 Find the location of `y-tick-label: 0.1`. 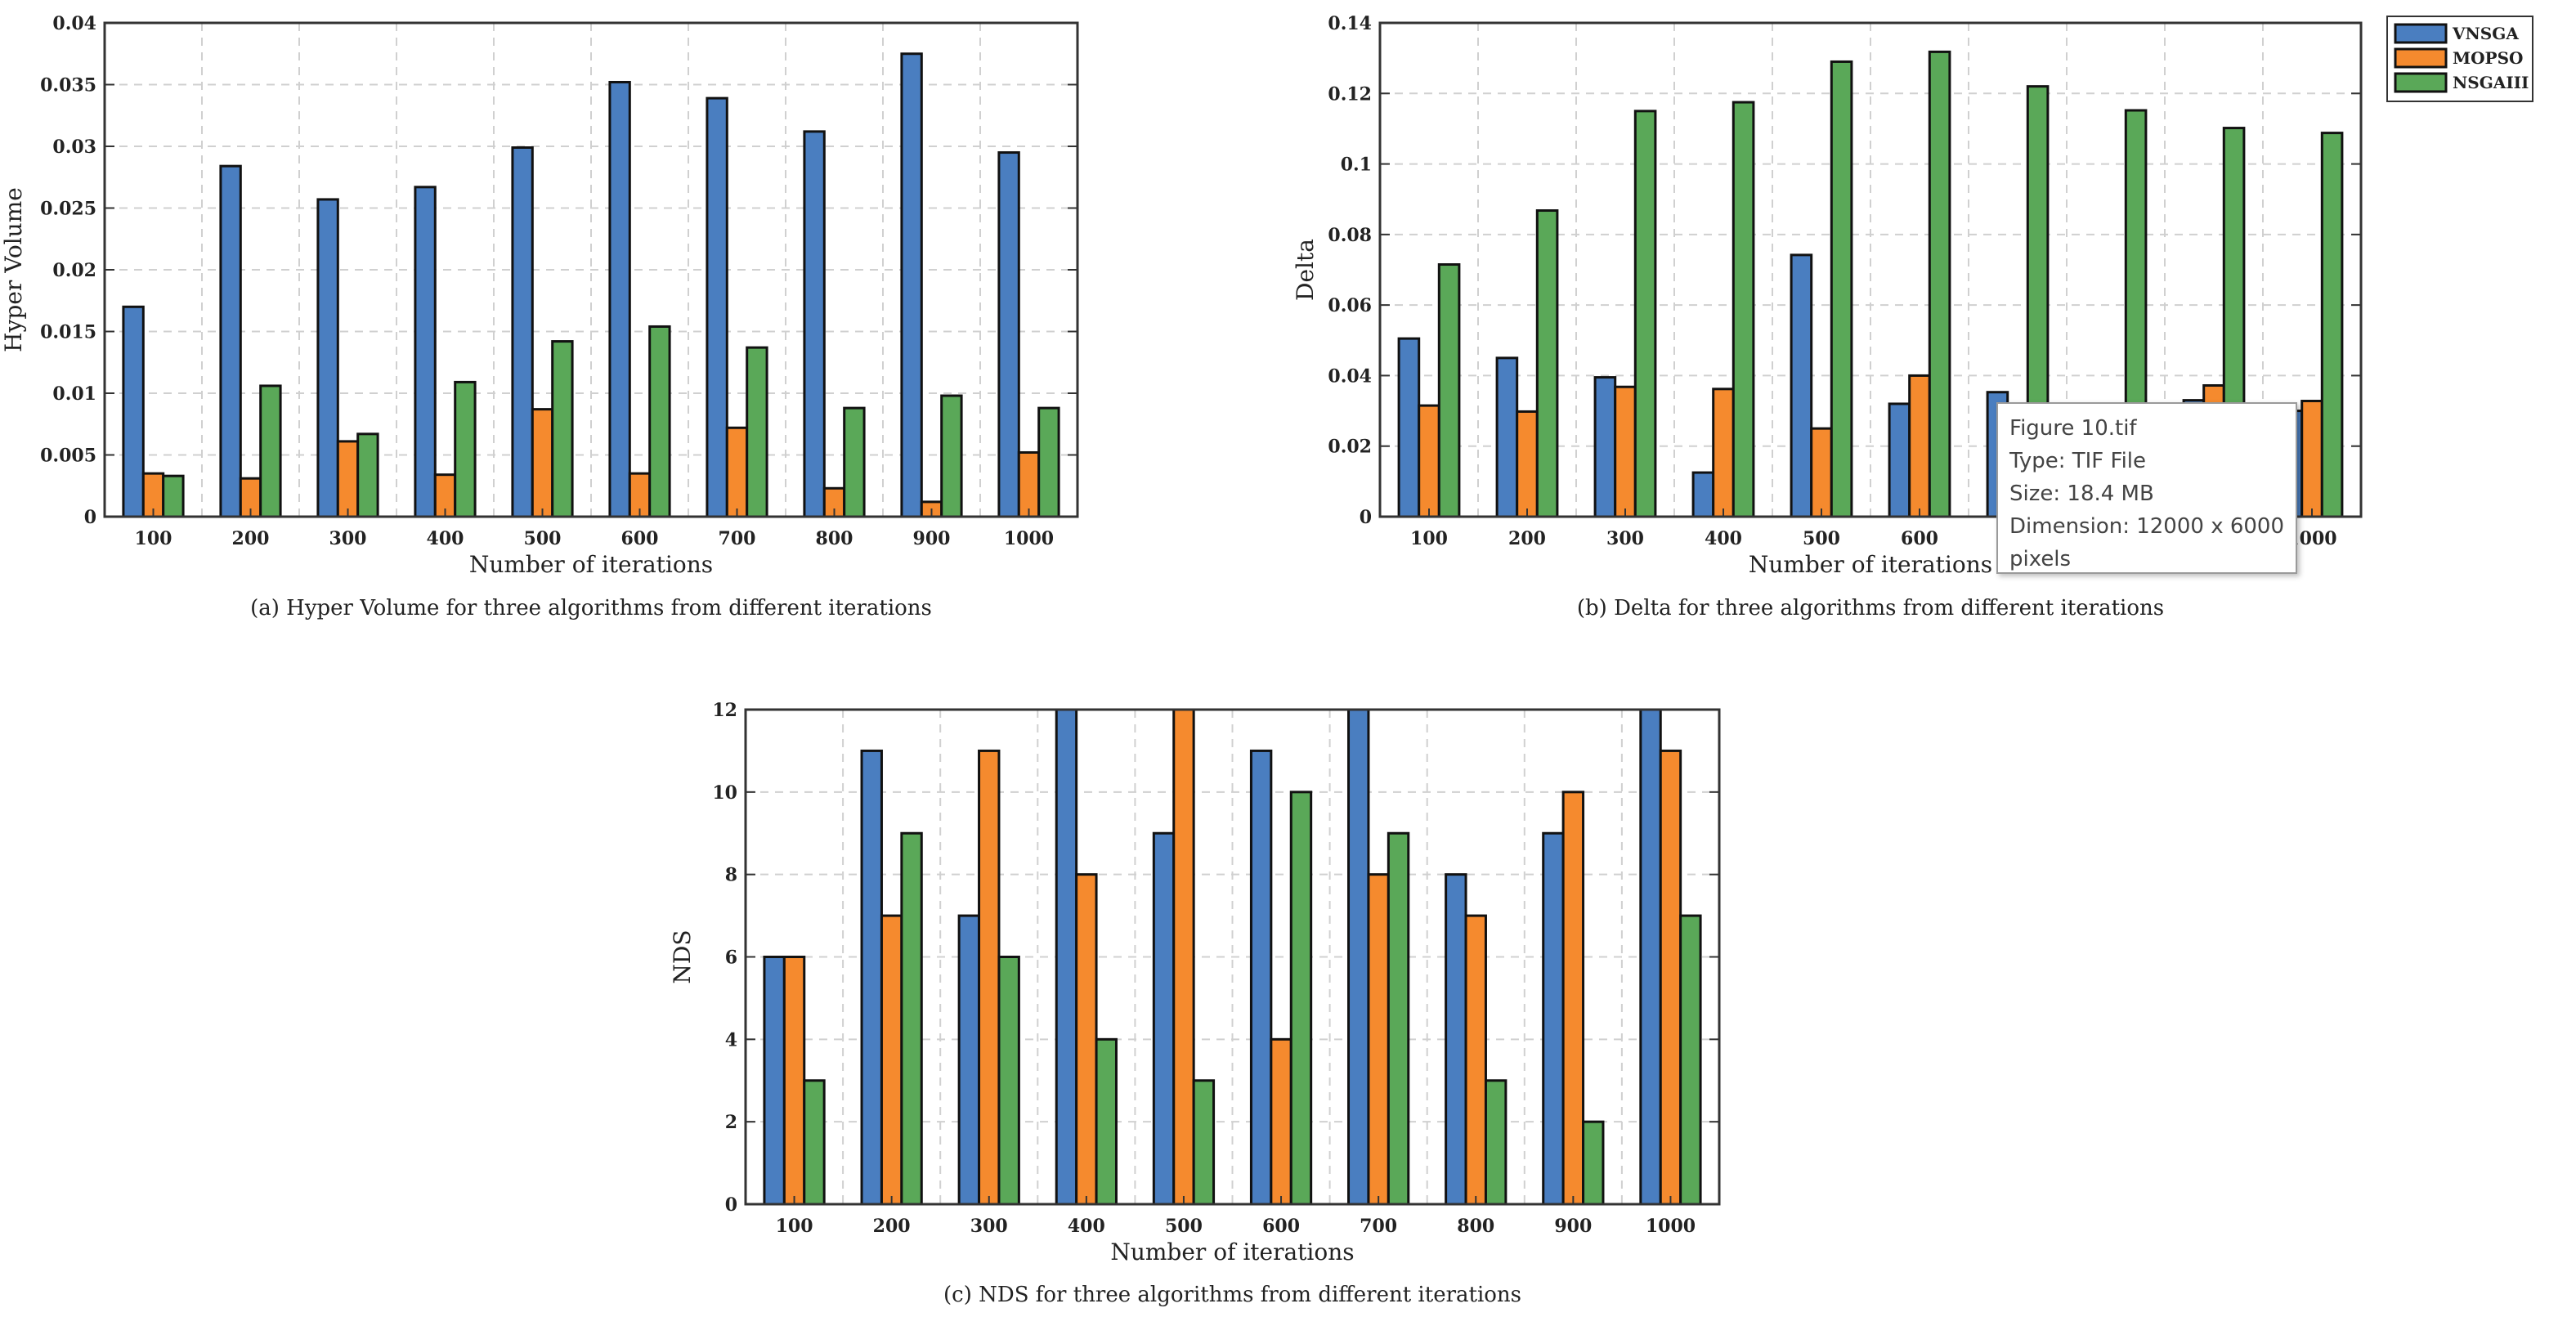

y-tick-label: 0.1 is located at coordinates (1356, 166).